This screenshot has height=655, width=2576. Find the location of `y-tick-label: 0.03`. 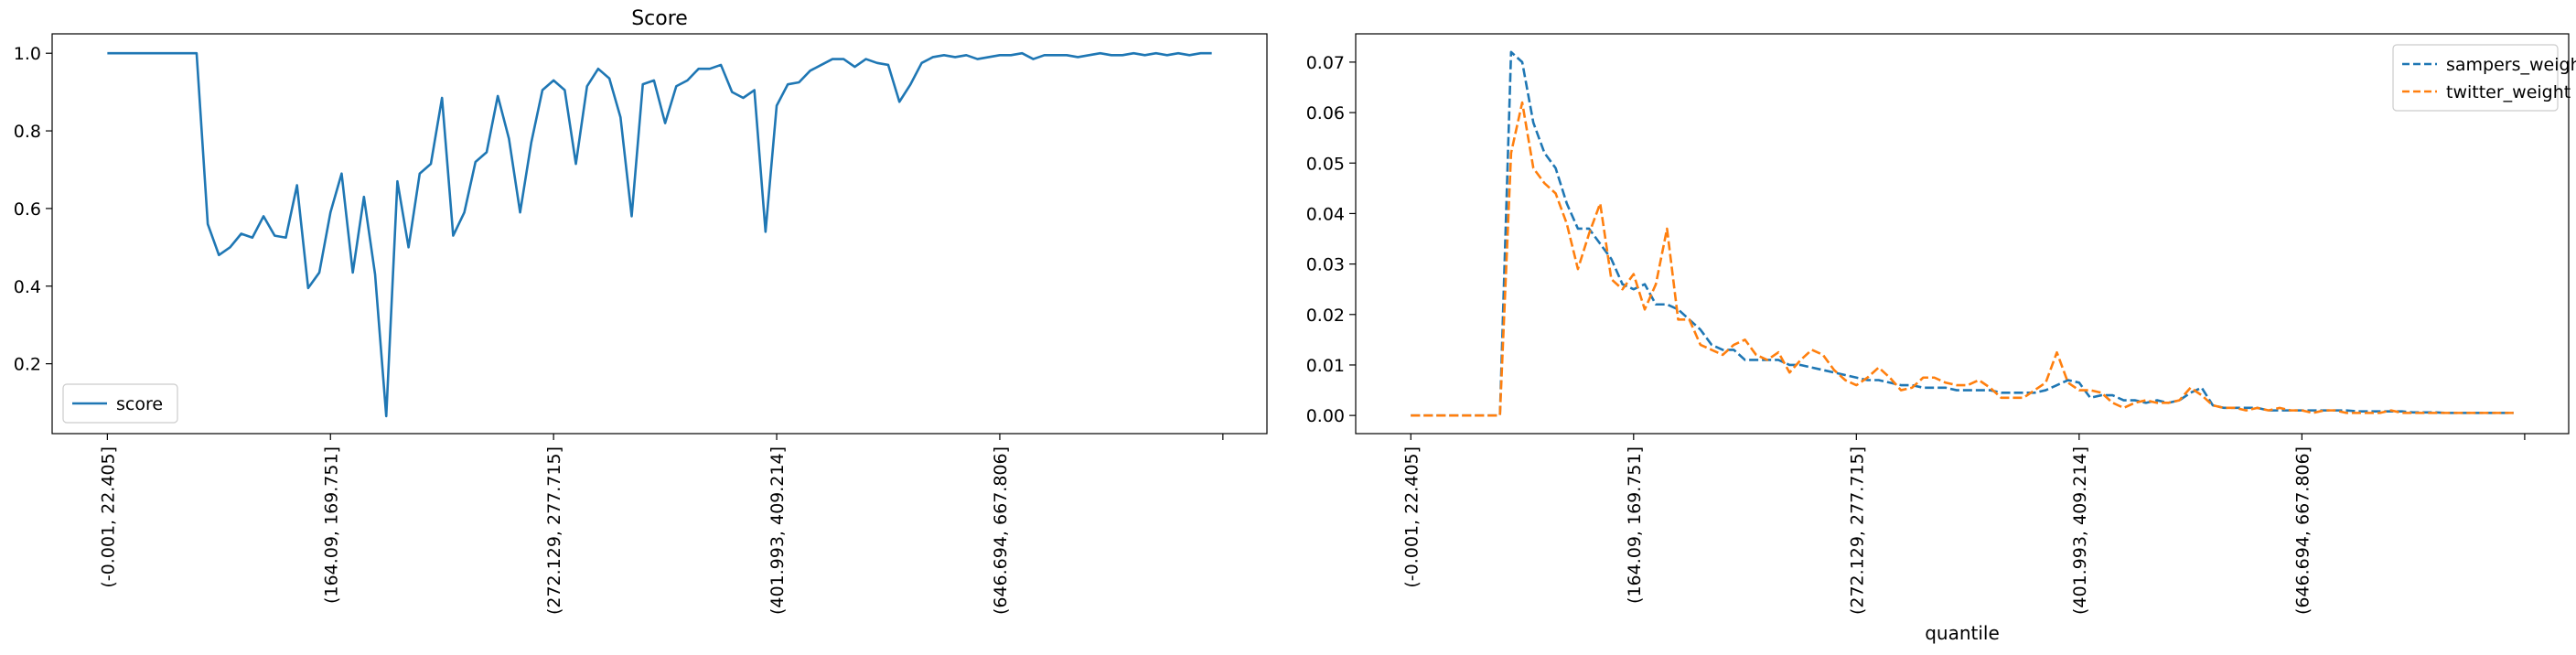

y-tick-label: 0.03 is located at coordinates (1325, 265).